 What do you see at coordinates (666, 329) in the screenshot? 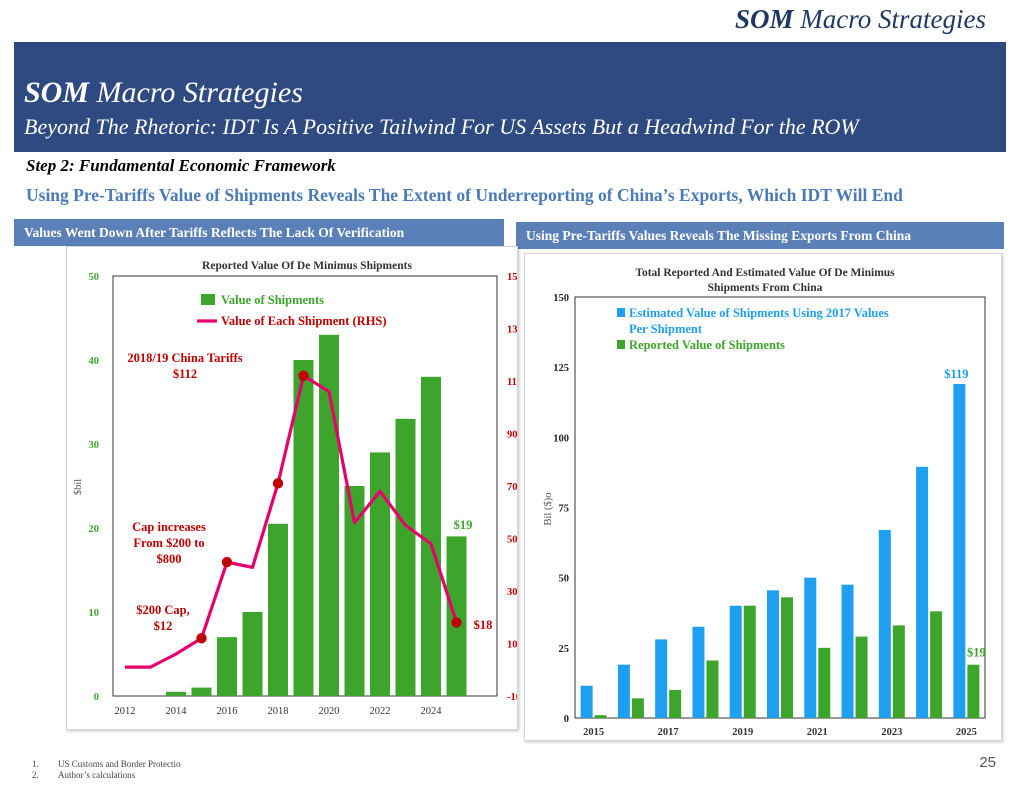
I see `right-legend-label-estimated-2: Per Shipment` at bounding box center [666, 329].